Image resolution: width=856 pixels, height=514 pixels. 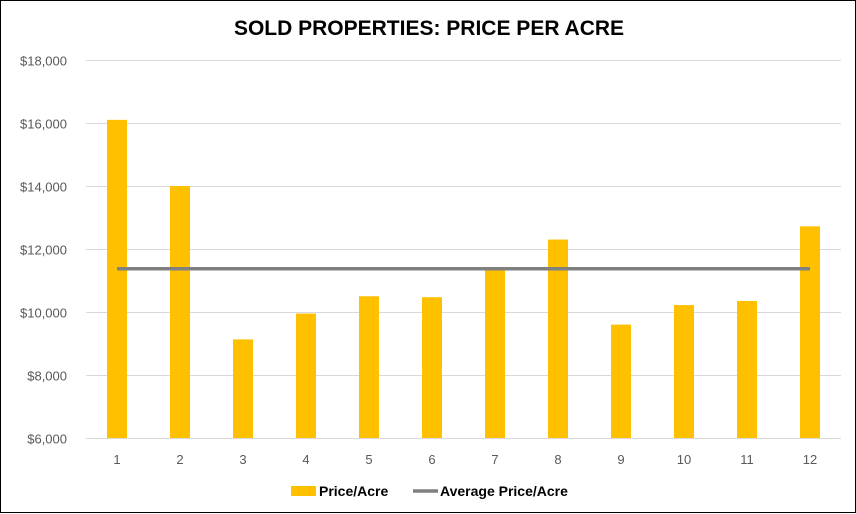 What do you see at coordinates (620, 459) in the screenshot?
I see `x-tick-label: 9` at bounding box center [620, 459].